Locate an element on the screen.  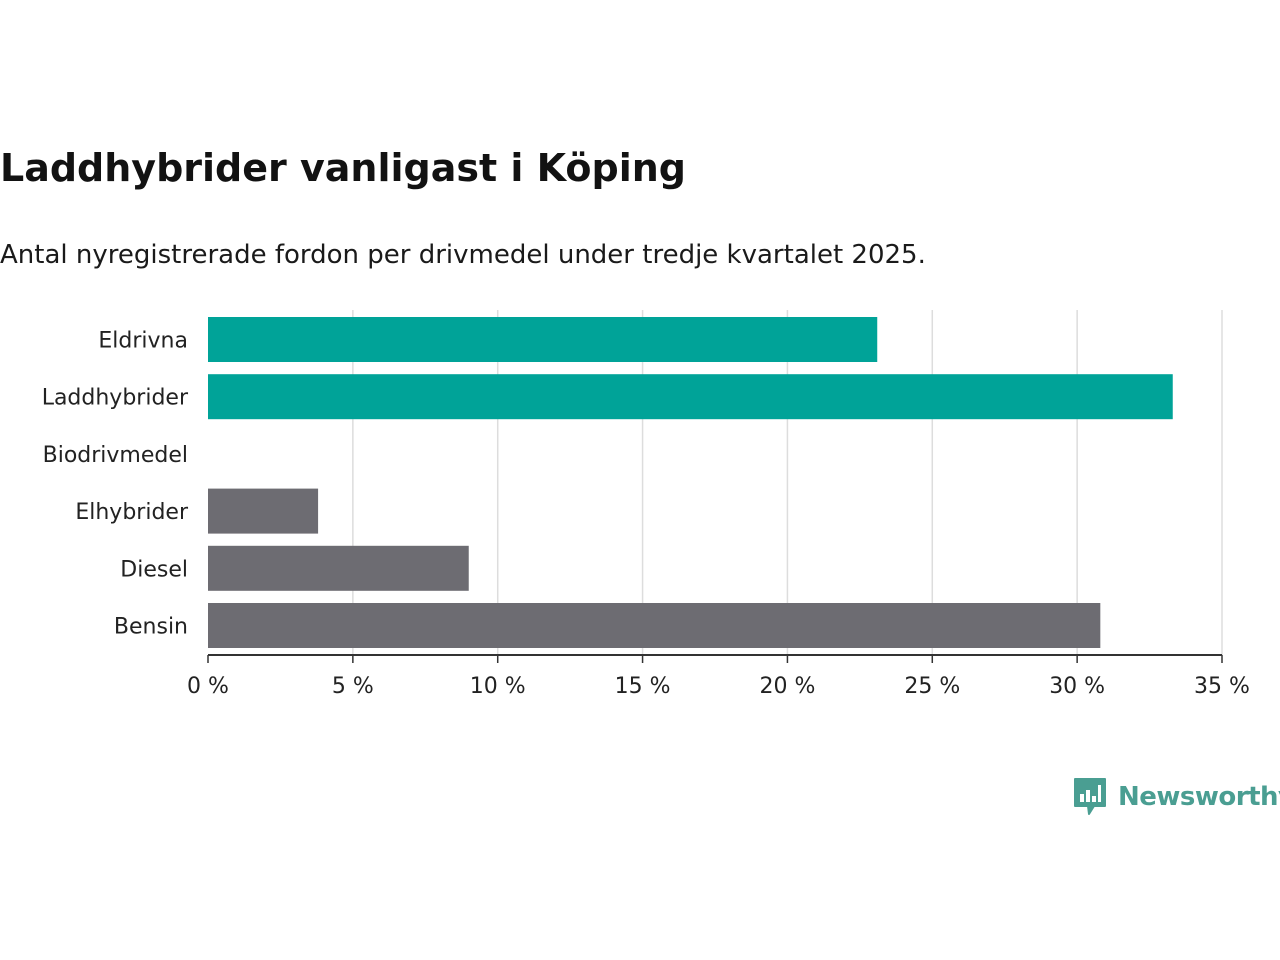
newsworthy-logo: Newsworthy is located at coordinates (1176, 797).